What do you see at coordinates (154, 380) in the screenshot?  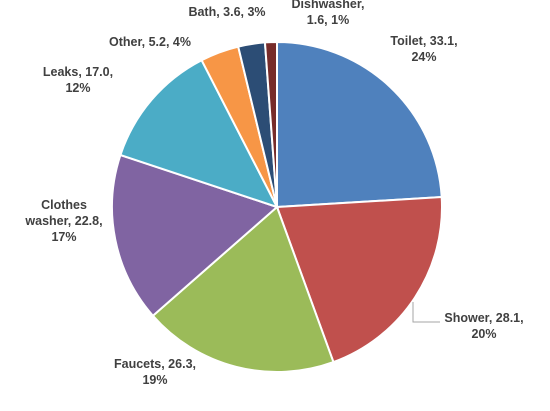 I see `data-label-line: 19%` at bounding box center [154, 380].